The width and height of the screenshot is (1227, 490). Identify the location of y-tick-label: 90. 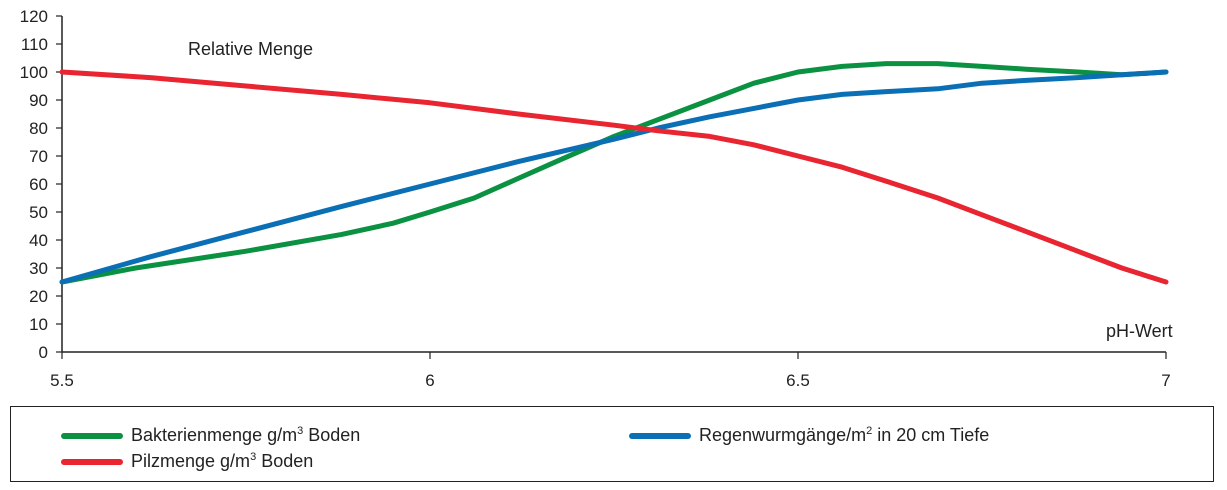
(38, 100).